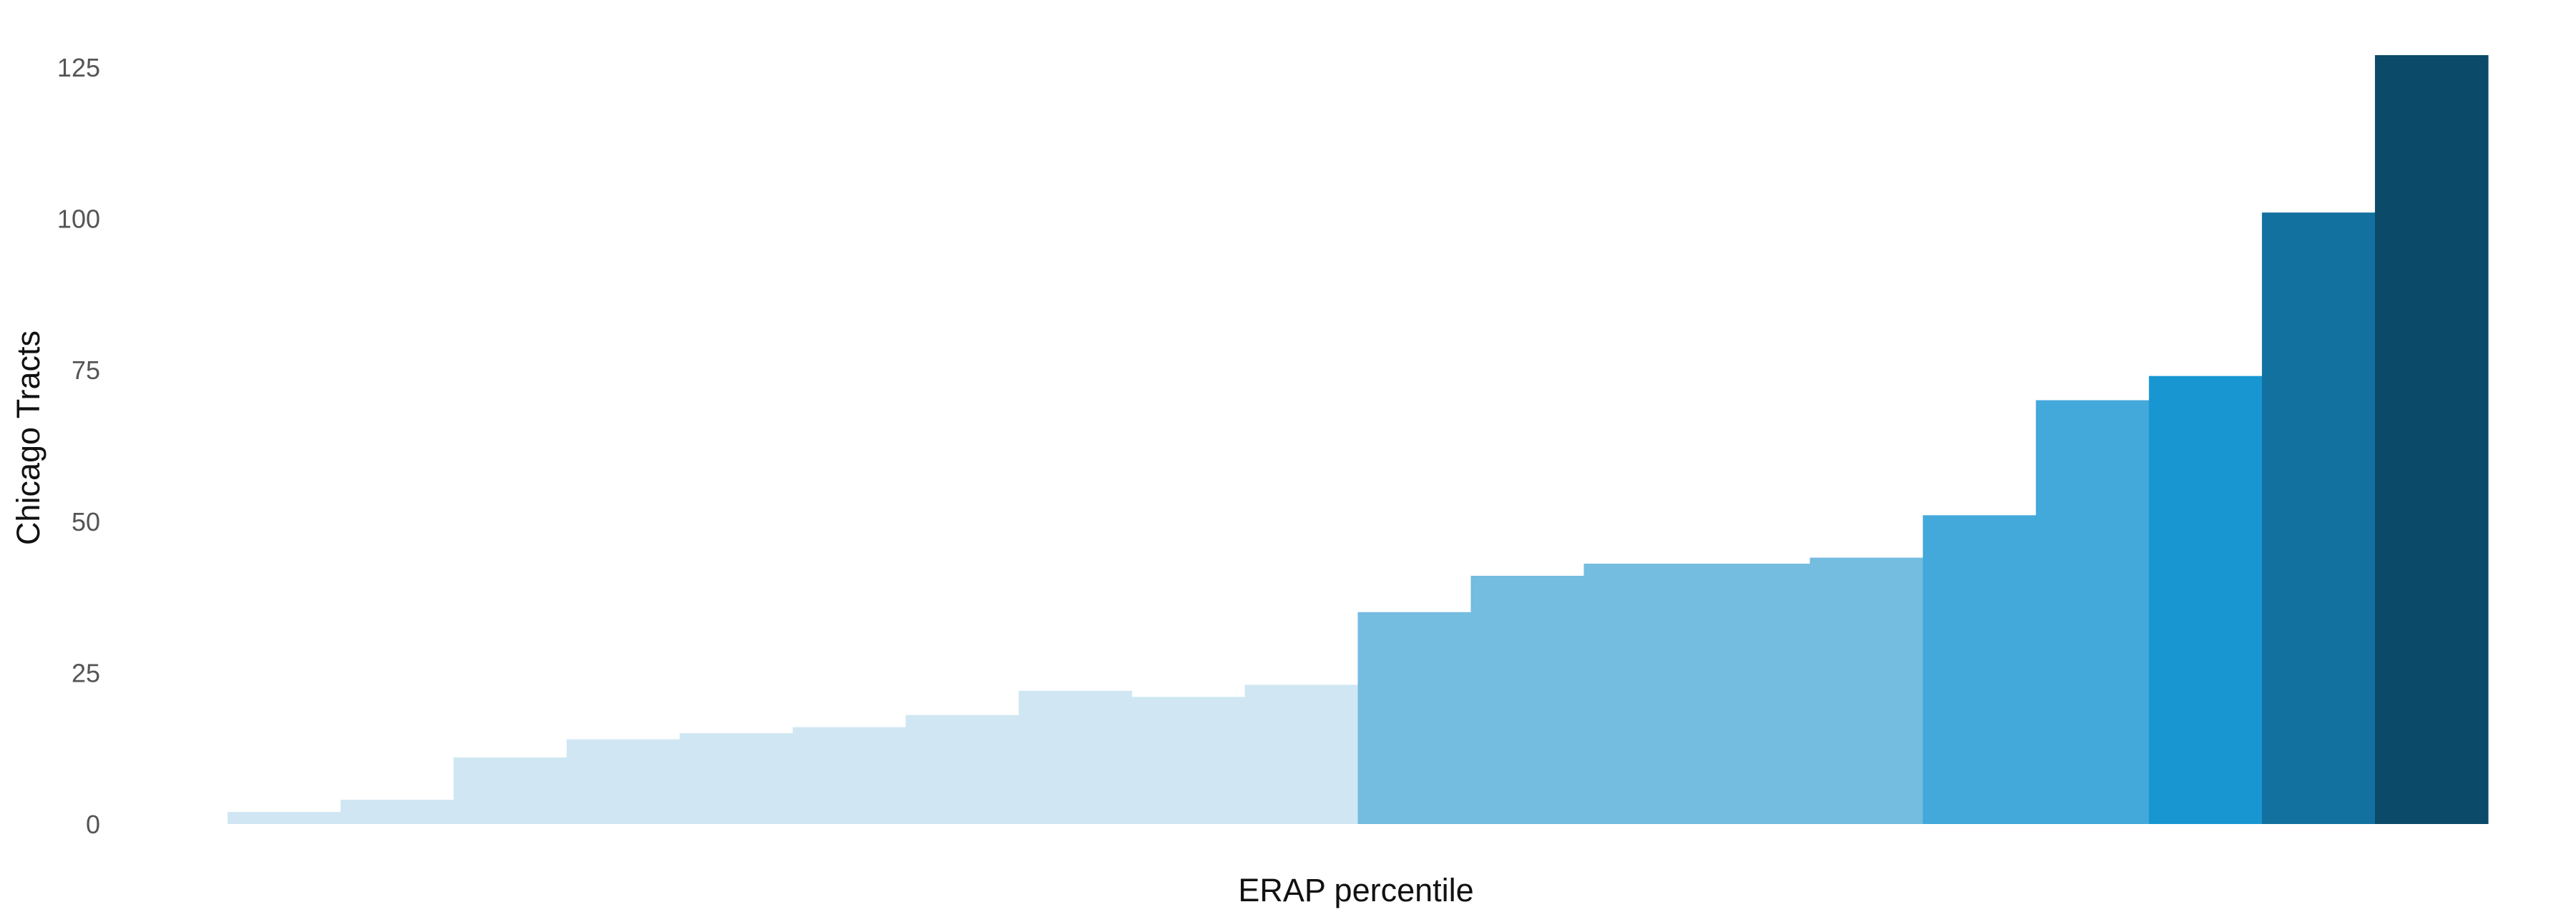  What do you see at coordinates (86, 521) in the screenshot?
I see `y-tick-label: 50` at bounding box center [86, 521].